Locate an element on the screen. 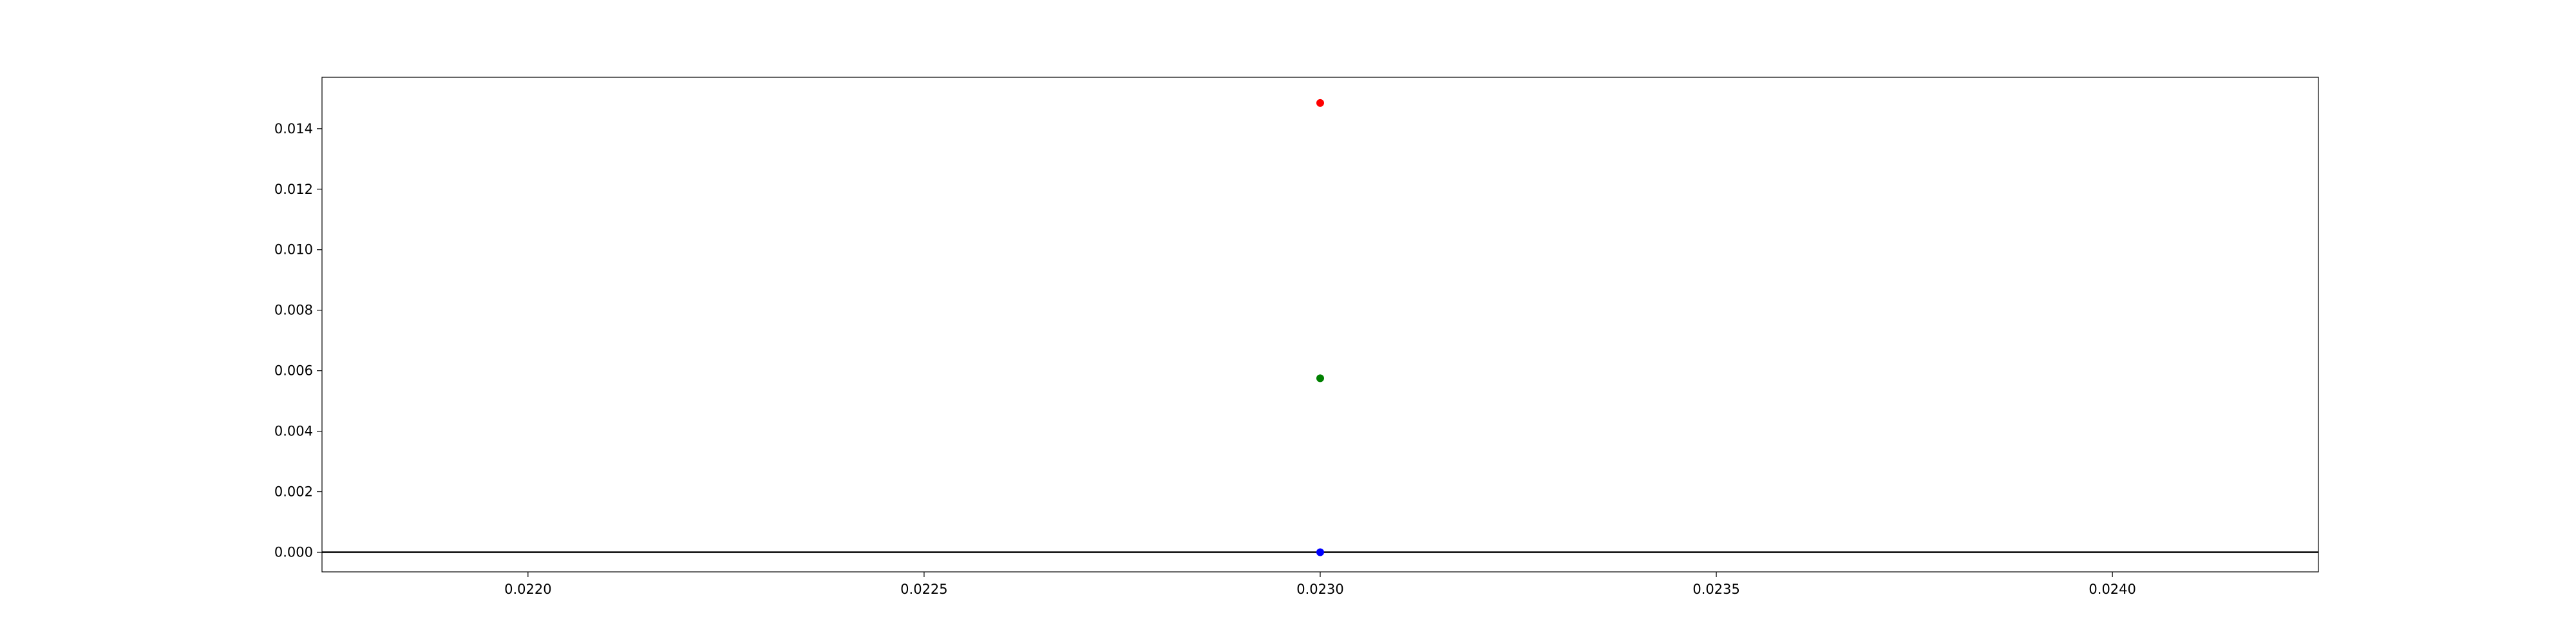  y-tick-label: 0.012 is located at coordinates (293, 190).